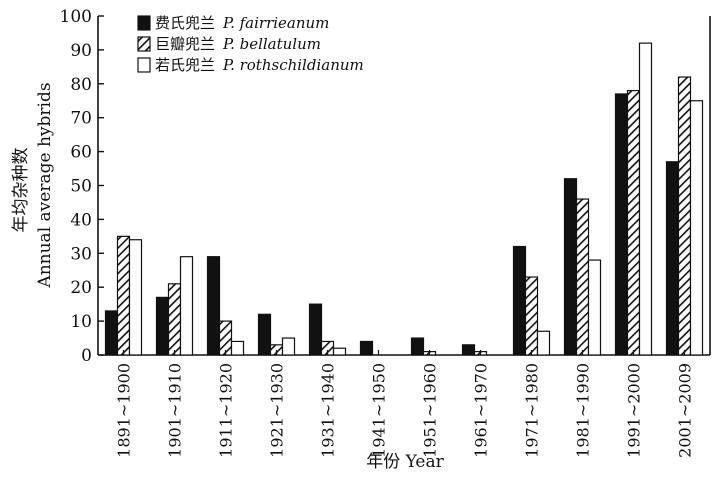 This screenshot has height=483, width=717. I want to click on legend-entry: 若氏兜兰 P. rothschildianum, so click(259, 65).